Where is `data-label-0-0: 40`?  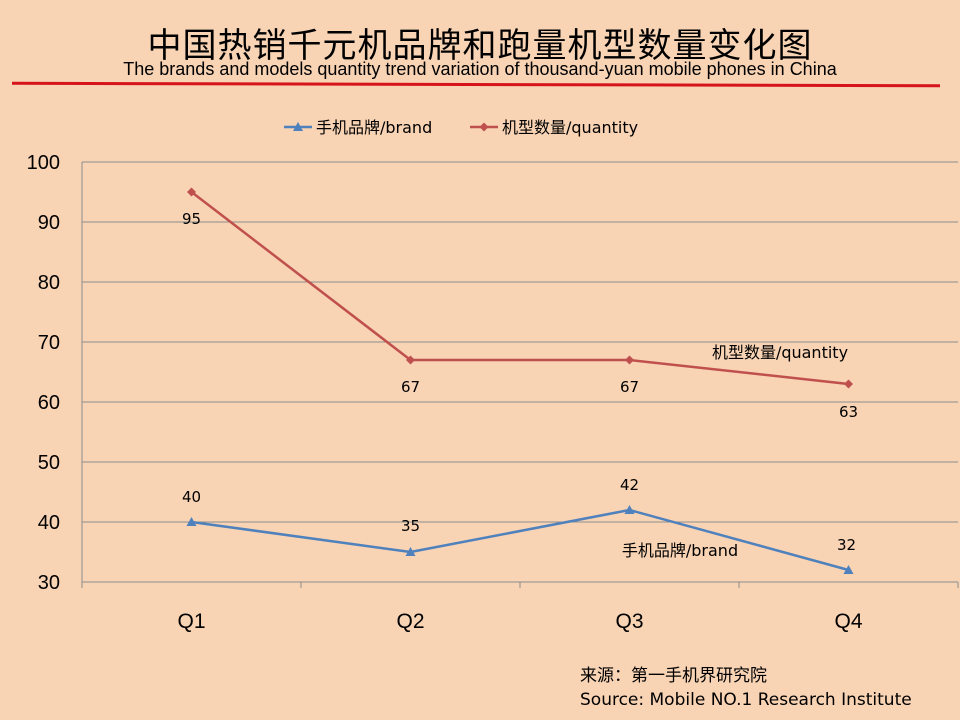 data-label-0-0: 40 is located at coordinates (191, 497).